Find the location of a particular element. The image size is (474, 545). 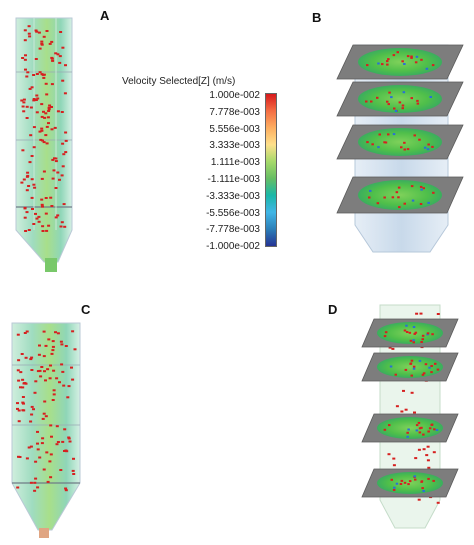

panel-a-column is located at coordinates (44, 144).